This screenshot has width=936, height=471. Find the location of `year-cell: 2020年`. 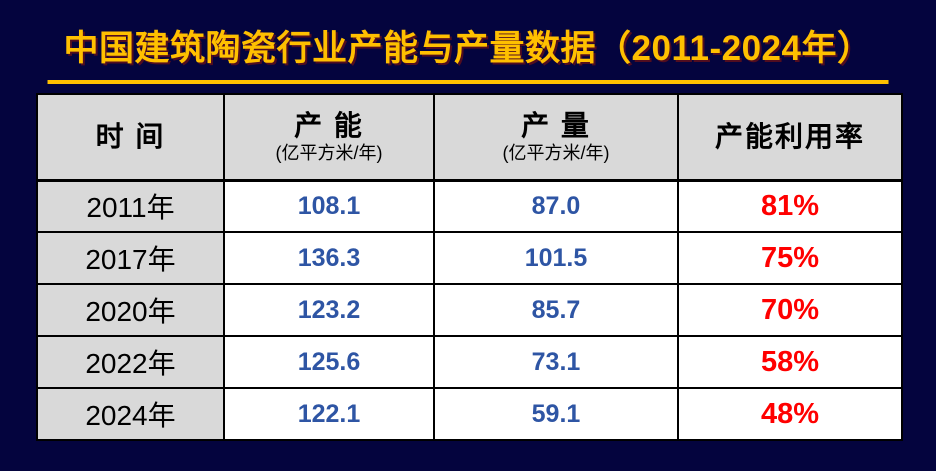

year-cell: 2020年 is located at coordinates (130, 310).